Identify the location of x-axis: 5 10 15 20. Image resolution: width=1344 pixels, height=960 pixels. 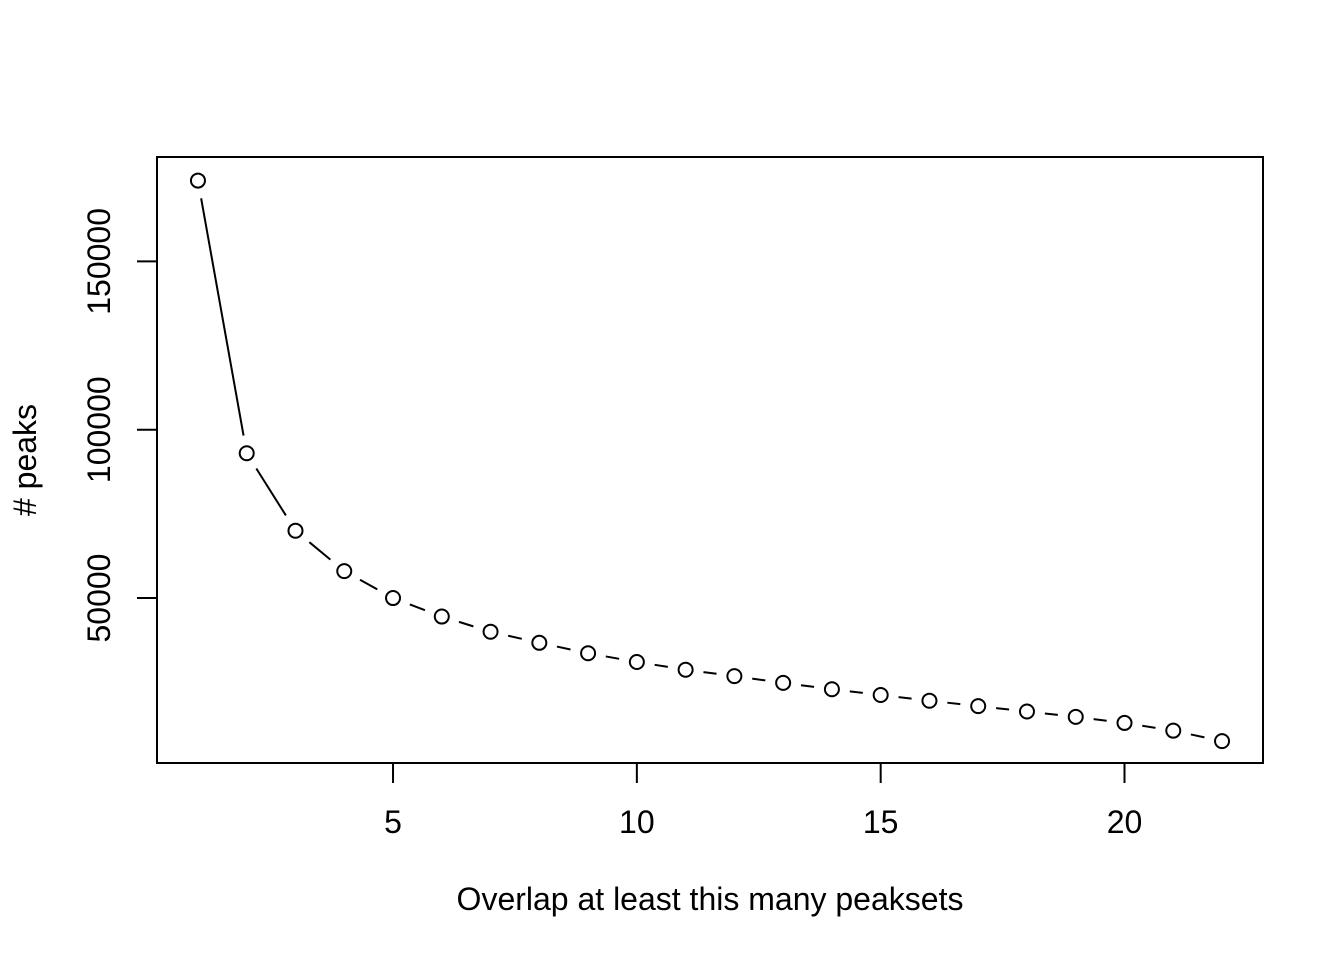
(763, 801).